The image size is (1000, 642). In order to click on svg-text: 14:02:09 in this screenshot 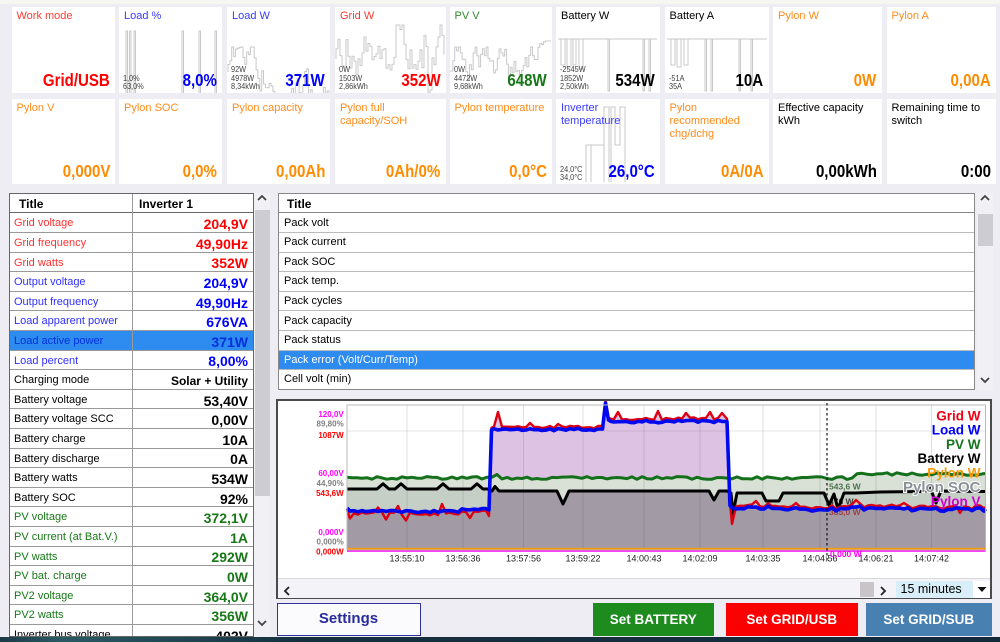, I will do `click(699, 558)`.